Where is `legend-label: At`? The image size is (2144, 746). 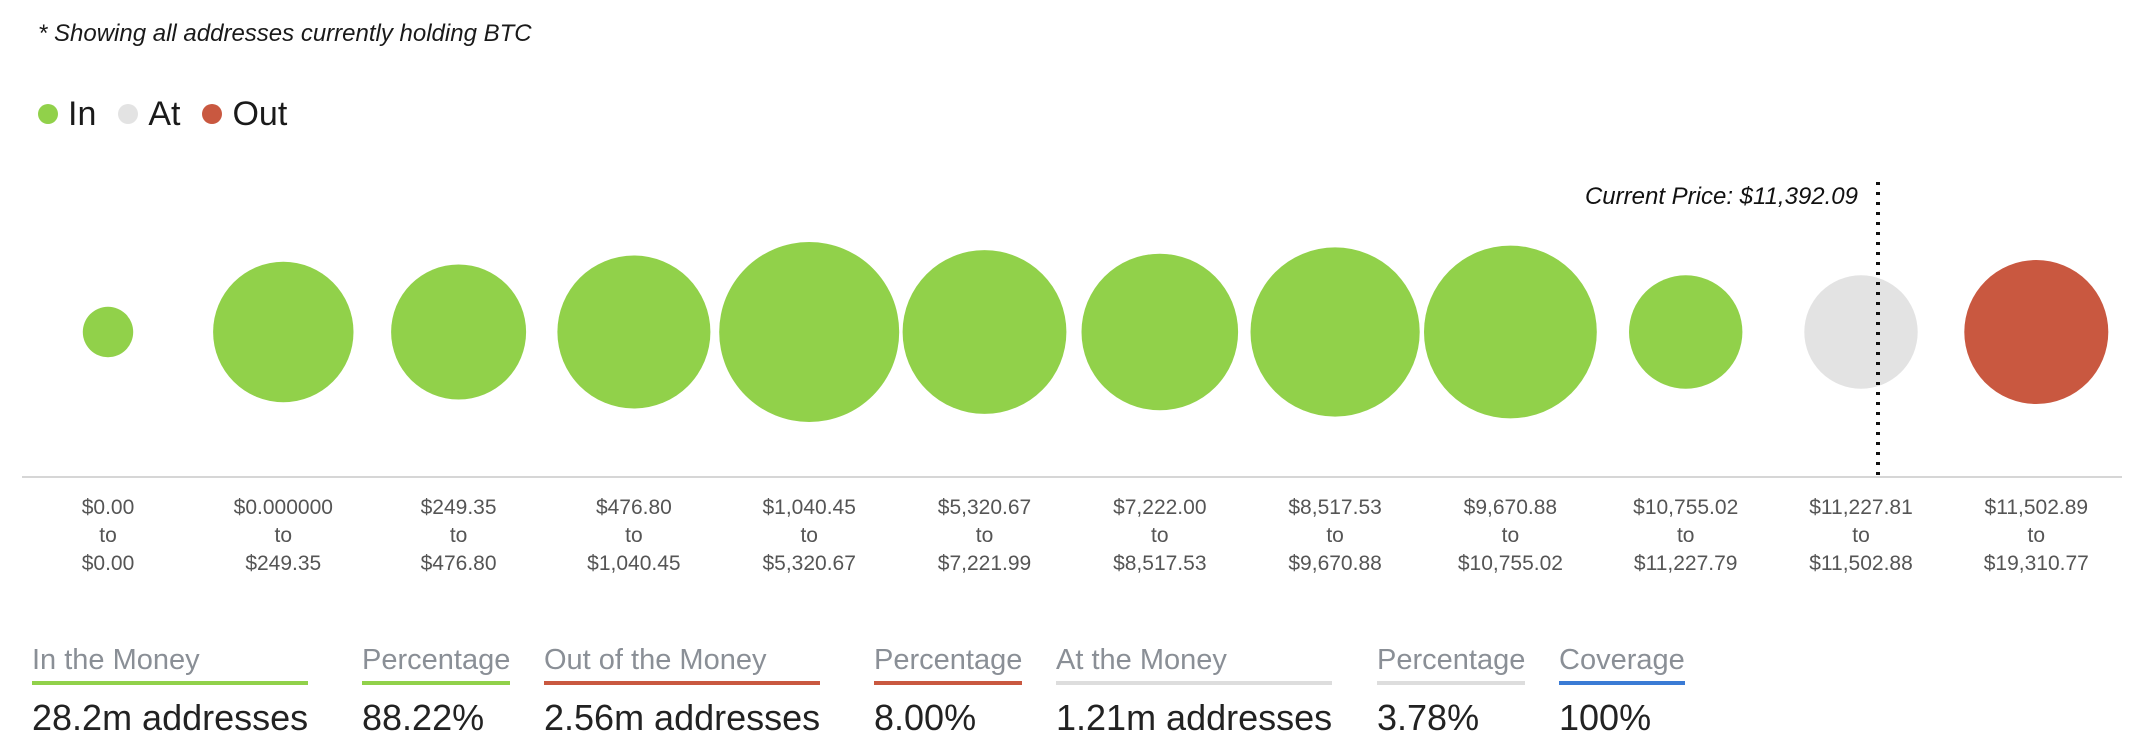
legend-label: At is located at coordinates (164, 113).